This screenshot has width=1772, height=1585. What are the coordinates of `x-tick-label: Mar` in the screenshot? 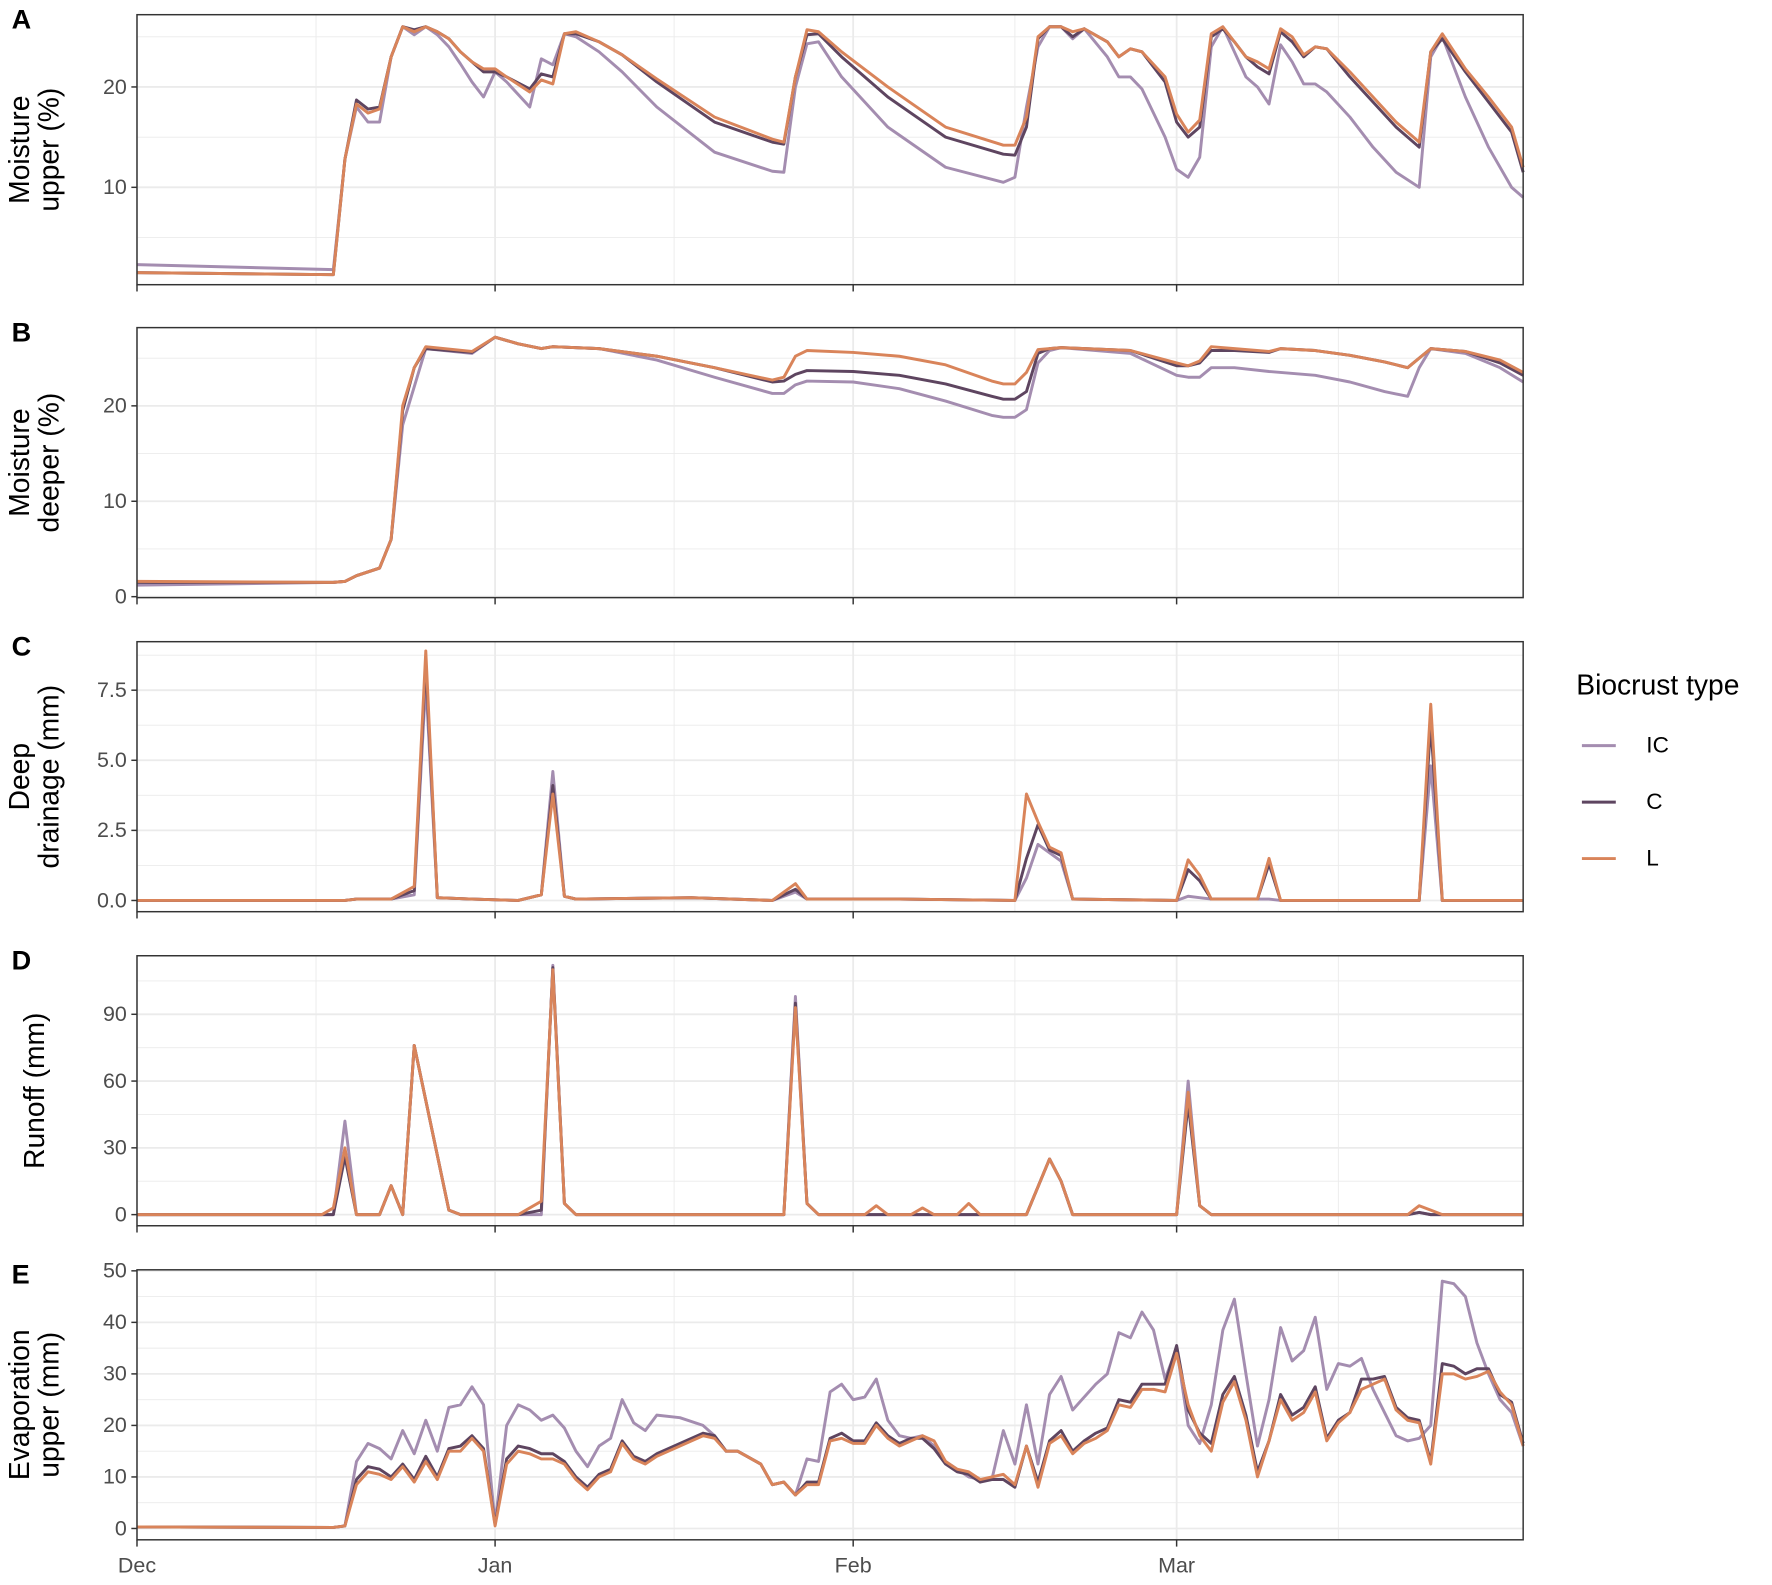 It's located at (1176, 1566).